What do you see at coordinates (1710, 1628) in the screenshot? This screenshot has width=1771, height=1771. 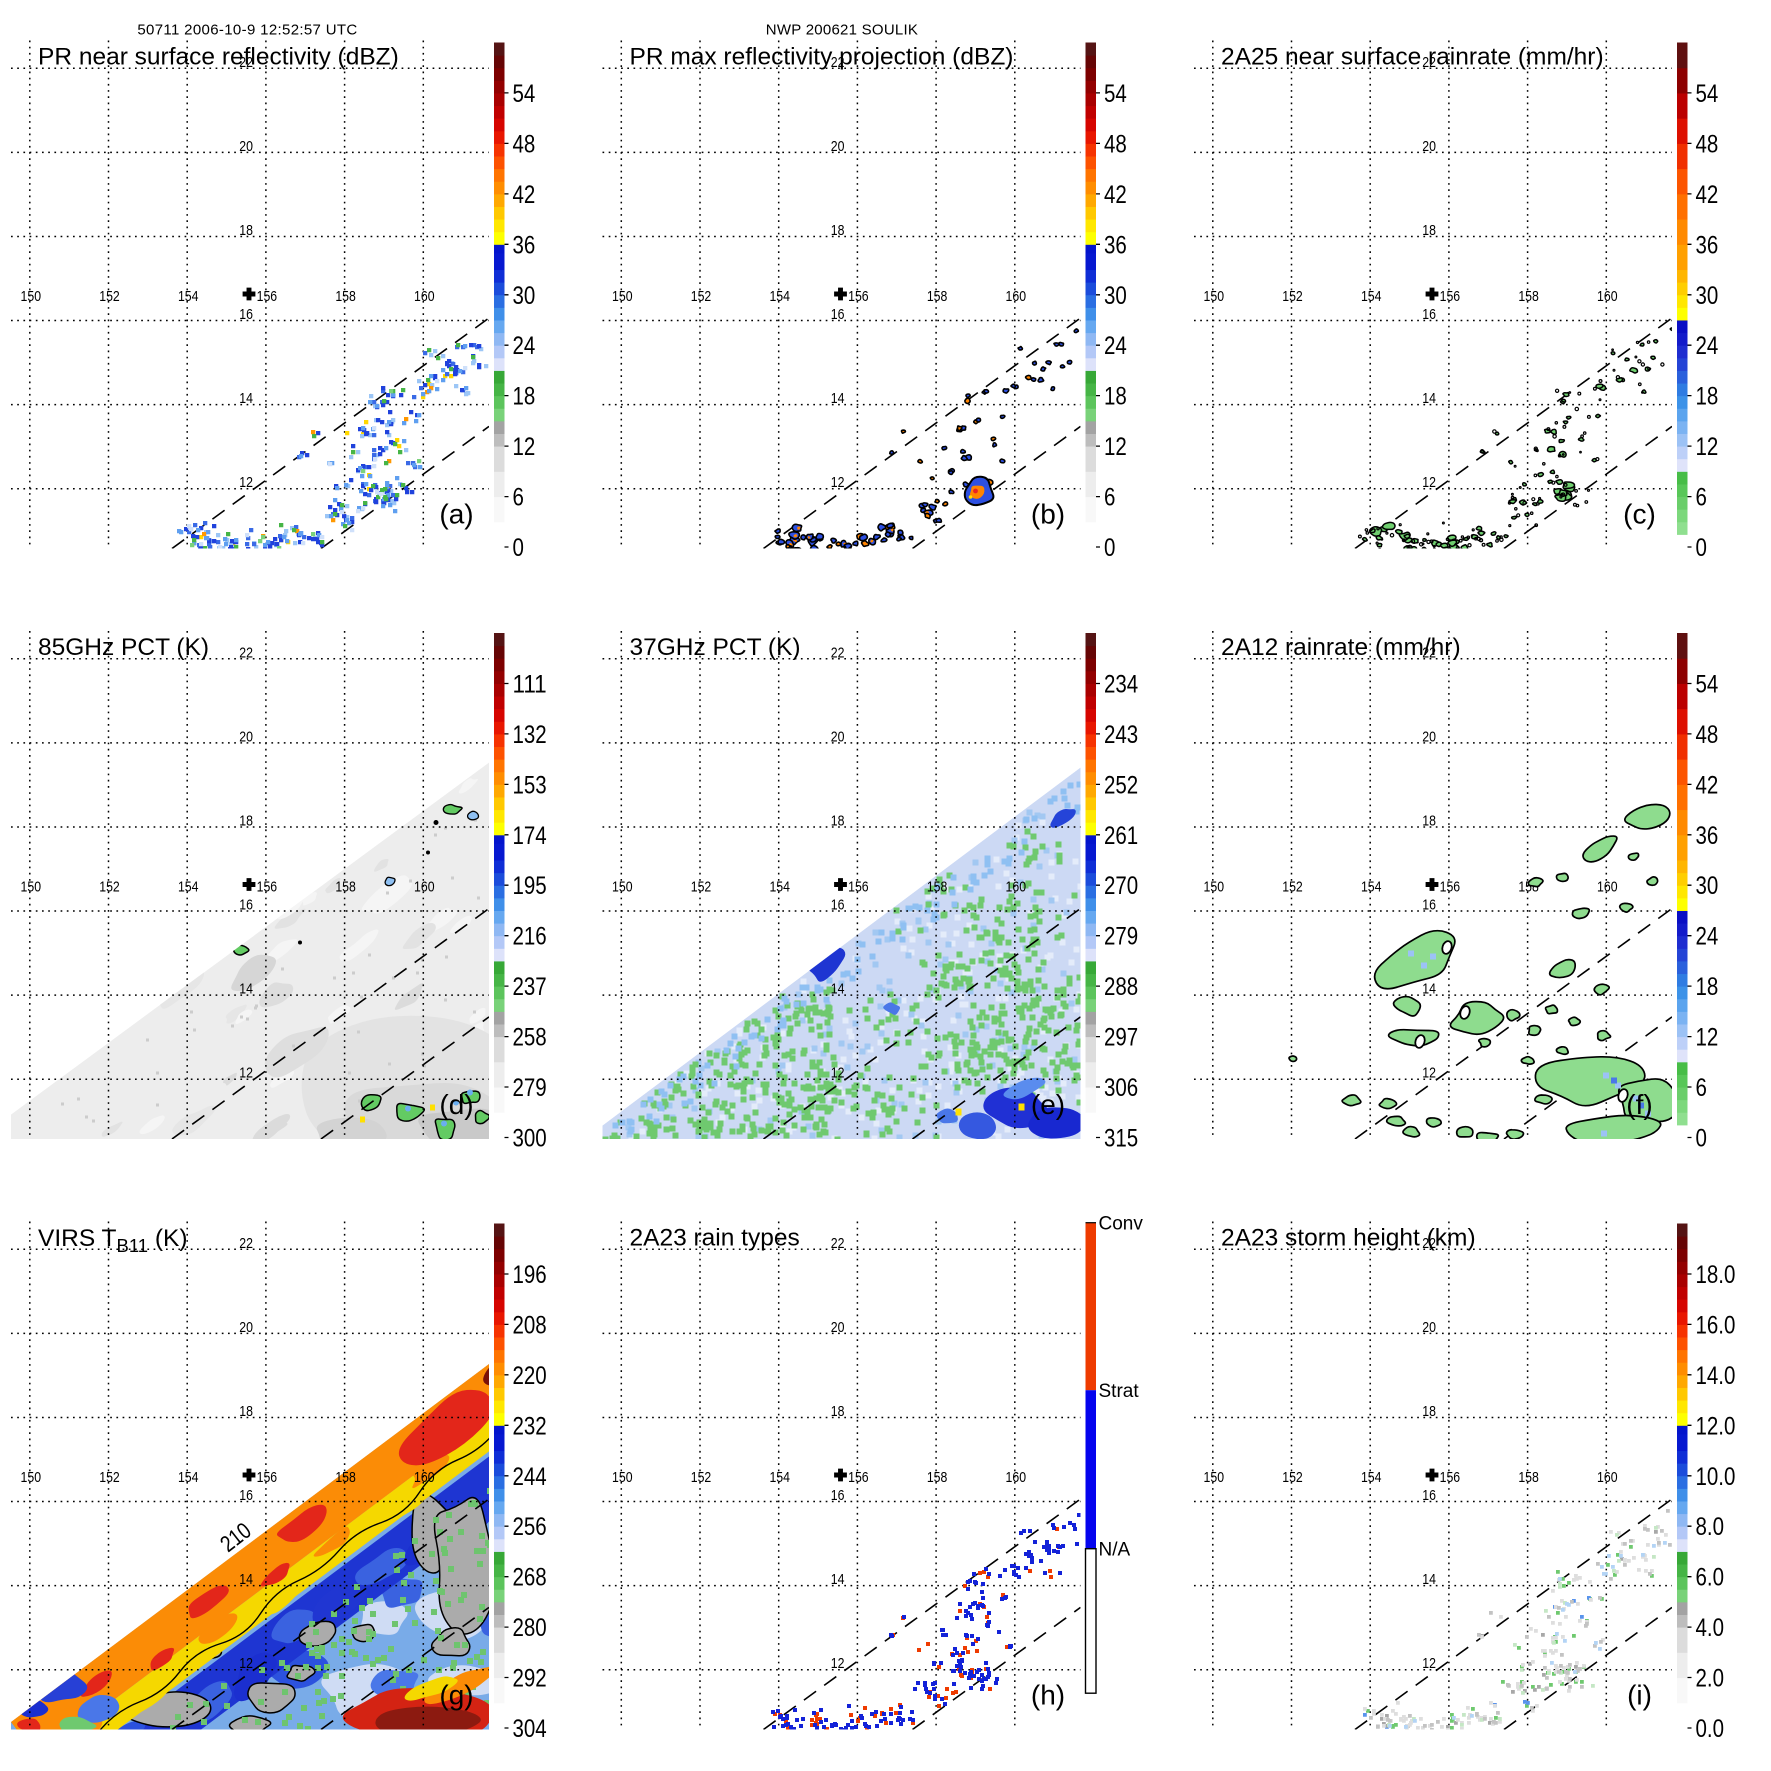 I see `svg-text: 4.0` at bounding box center [1710, 1628].